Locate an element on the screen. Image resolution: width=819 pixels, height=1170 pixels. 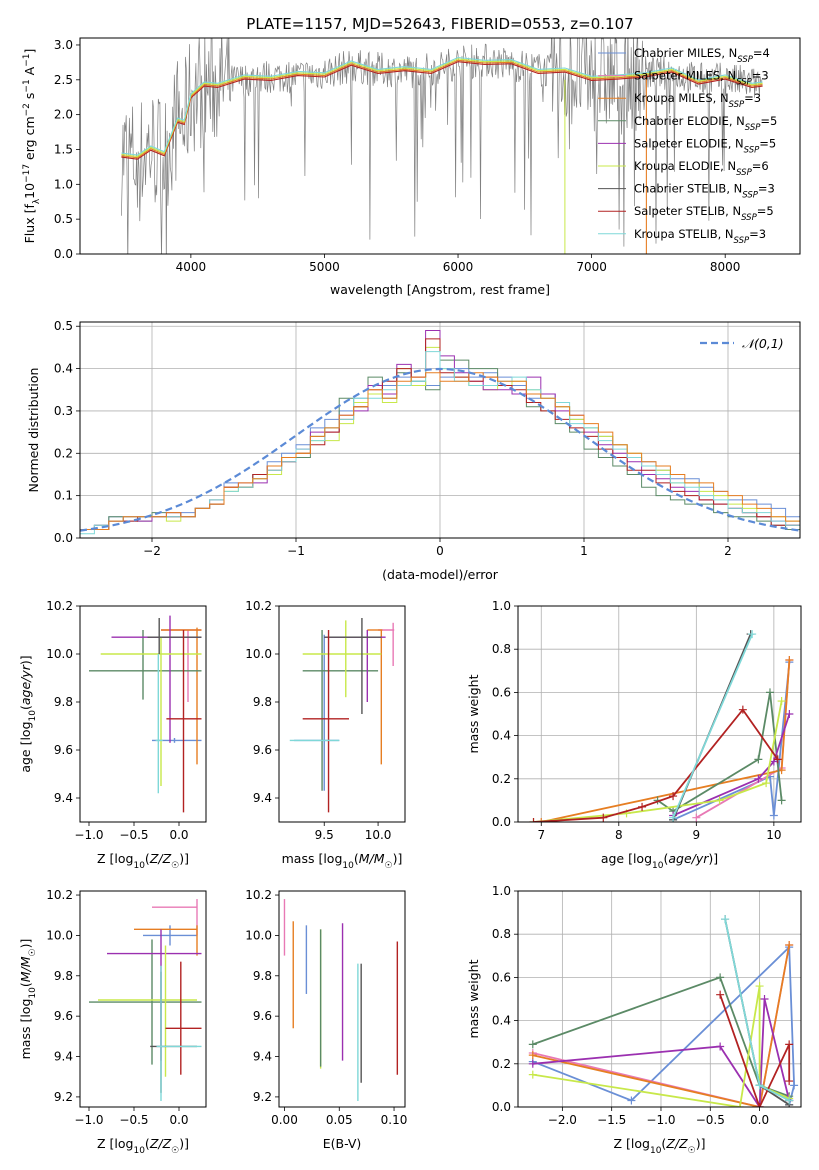
x-tick-label: 7000 is located at coordinates (591, 267).